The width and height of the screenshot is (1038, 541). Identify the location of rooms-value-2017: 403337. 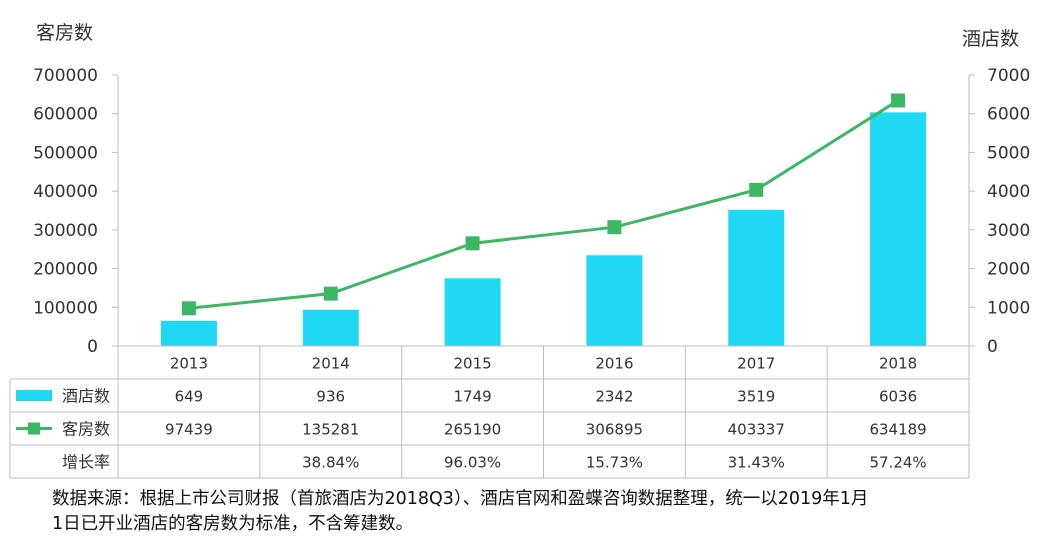
(756, 430).